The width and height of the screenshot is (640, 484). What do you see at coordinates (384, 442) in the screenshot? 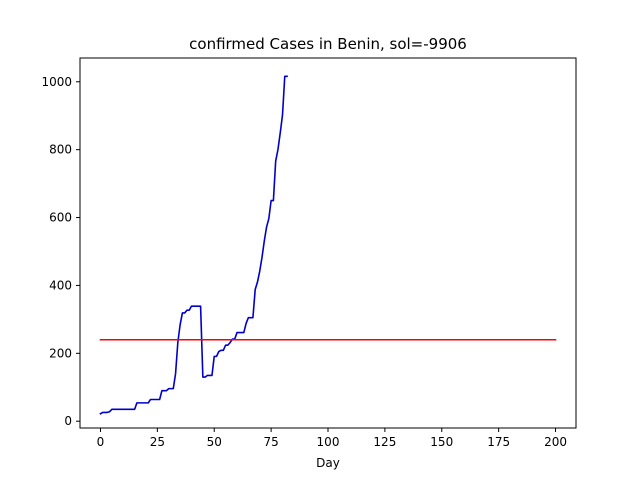
I see `x-tick-label: 125` at bounding box center [384, 442].